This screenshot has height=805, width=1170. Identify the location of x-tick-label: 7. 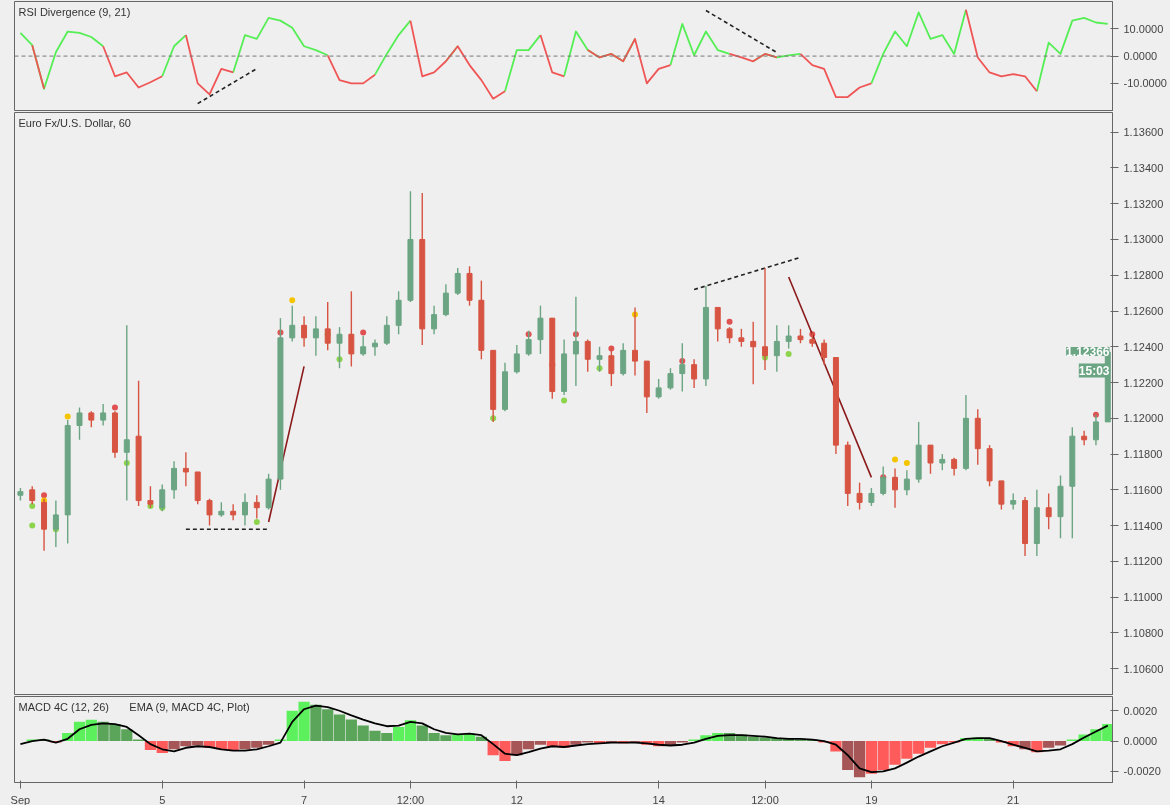
(304, 799).